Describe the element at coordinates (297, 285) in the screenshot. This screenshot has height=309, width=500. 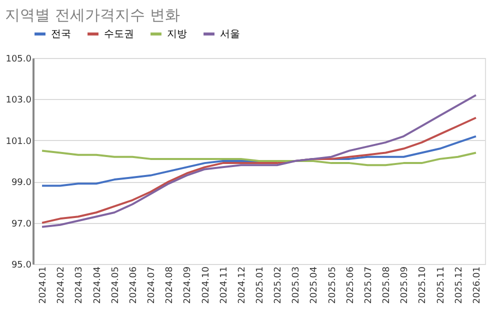
I see `x-tick-label: 2025.03` at that location.